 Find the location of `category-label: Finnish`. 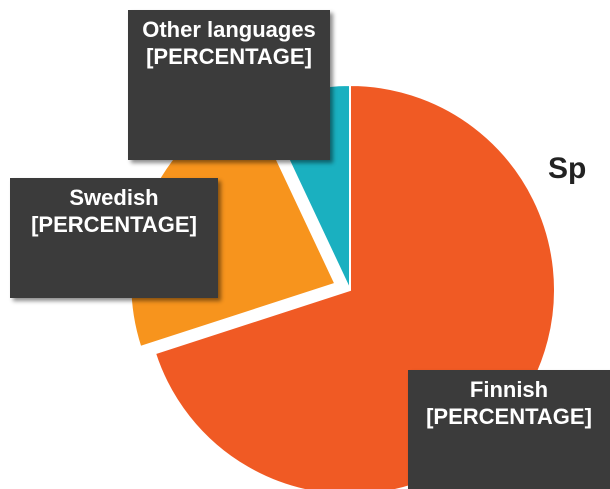

category-label: Finnish is located at coordinates (509, 389).